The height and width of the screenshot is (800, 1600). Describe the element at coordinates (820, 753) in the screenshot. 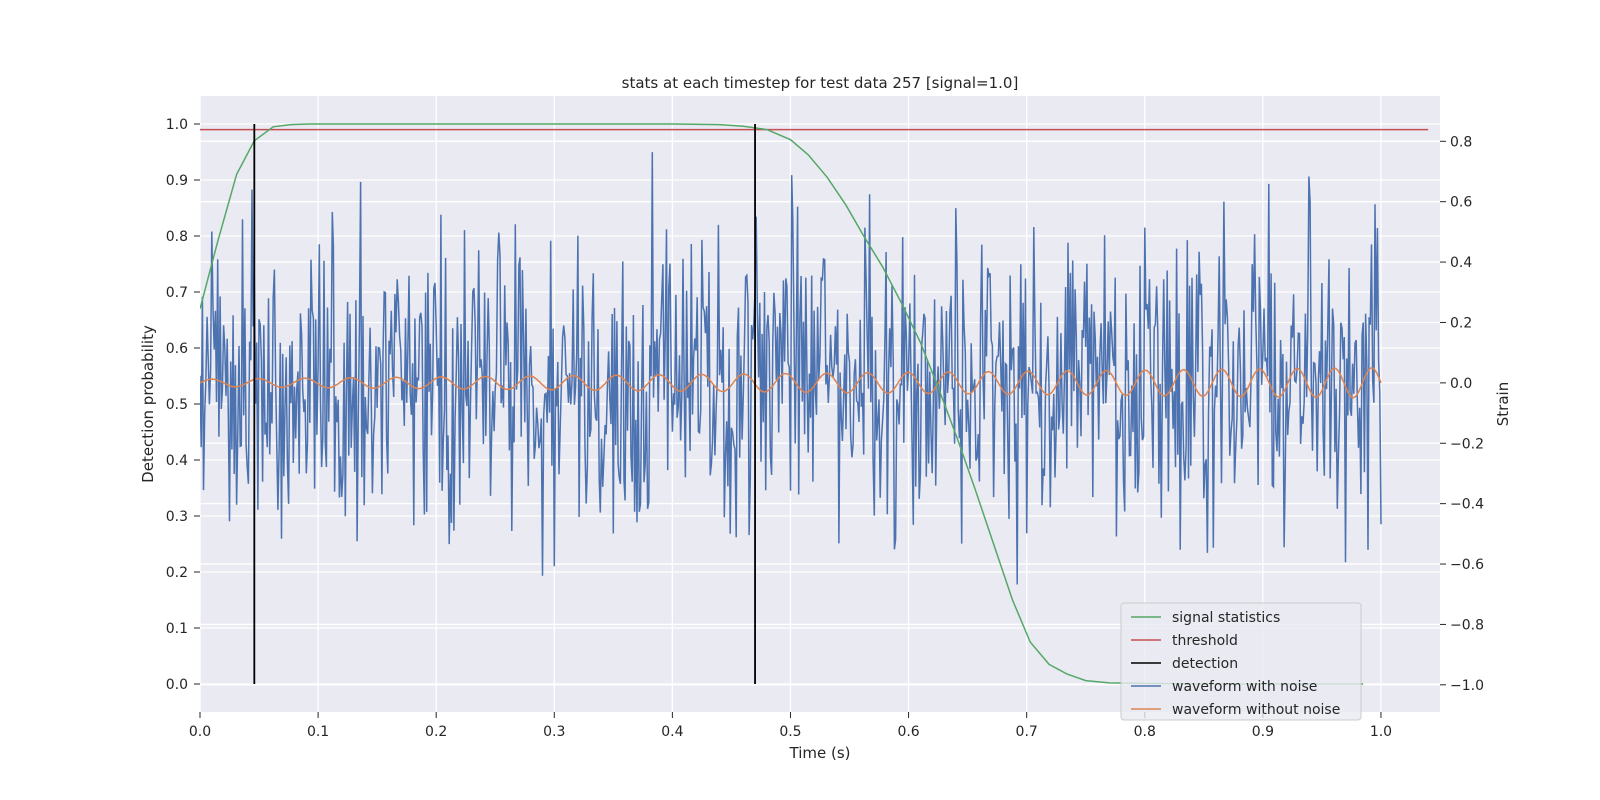

I see `x-axis-label: Time (s)` at that location.